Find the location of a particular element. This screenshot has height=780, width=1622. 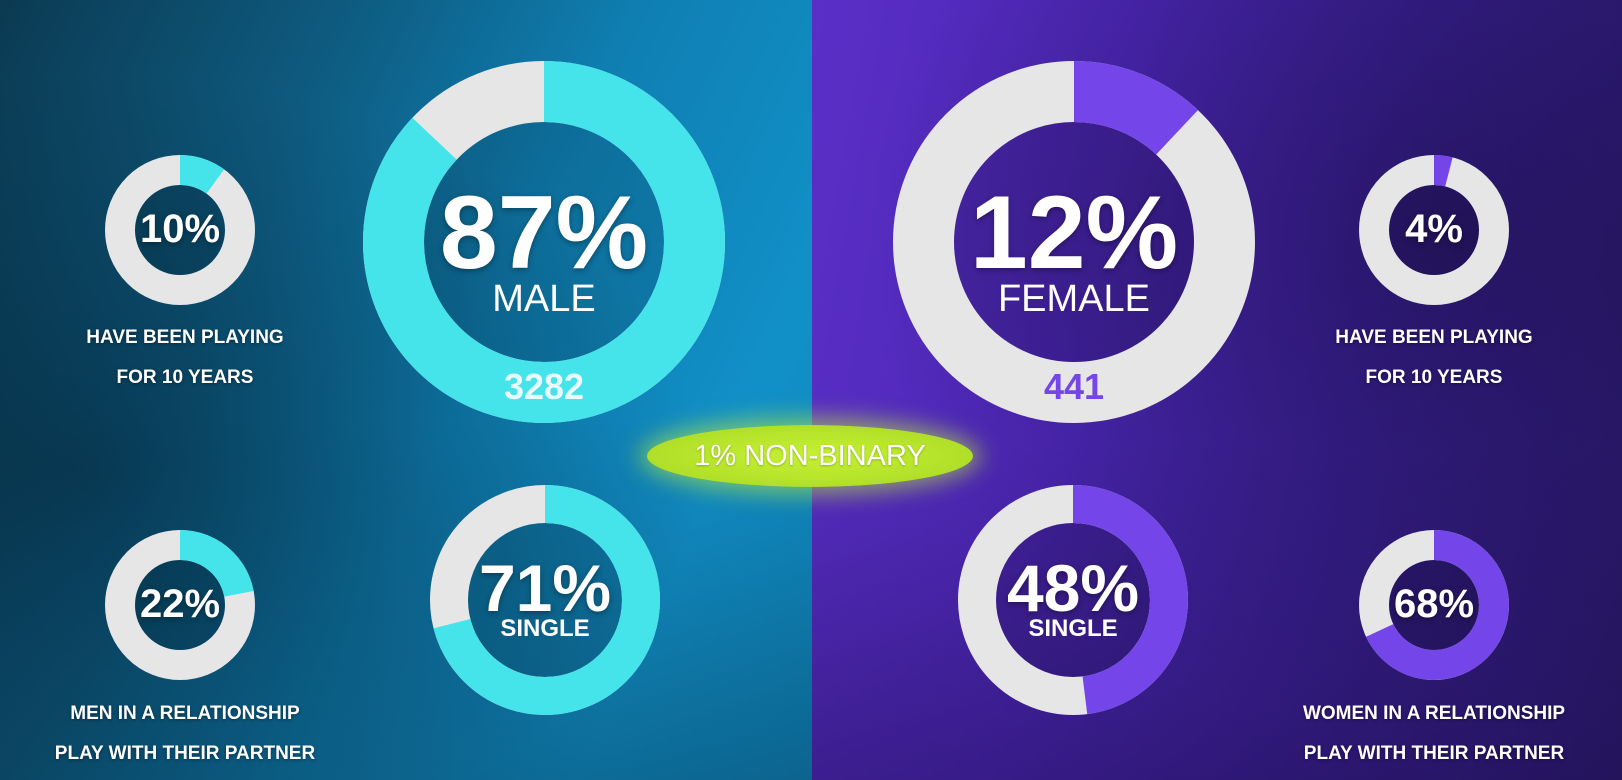

male-playing-percent: 10% is located at coordinates (180, 229).